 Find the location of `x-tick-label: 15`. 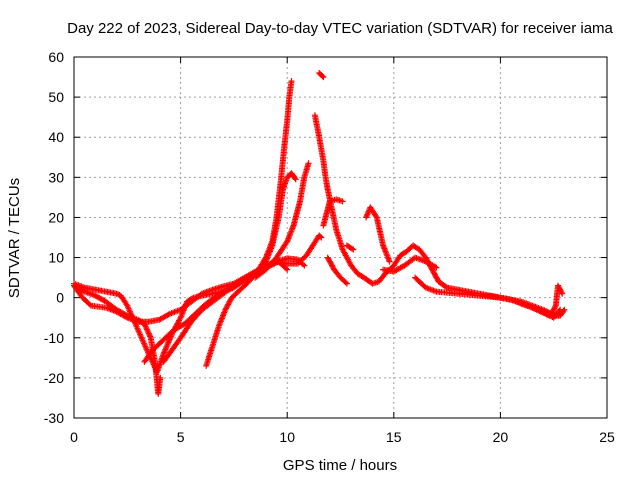

x-tick-label: 15 is located at coordinates (394, 437).